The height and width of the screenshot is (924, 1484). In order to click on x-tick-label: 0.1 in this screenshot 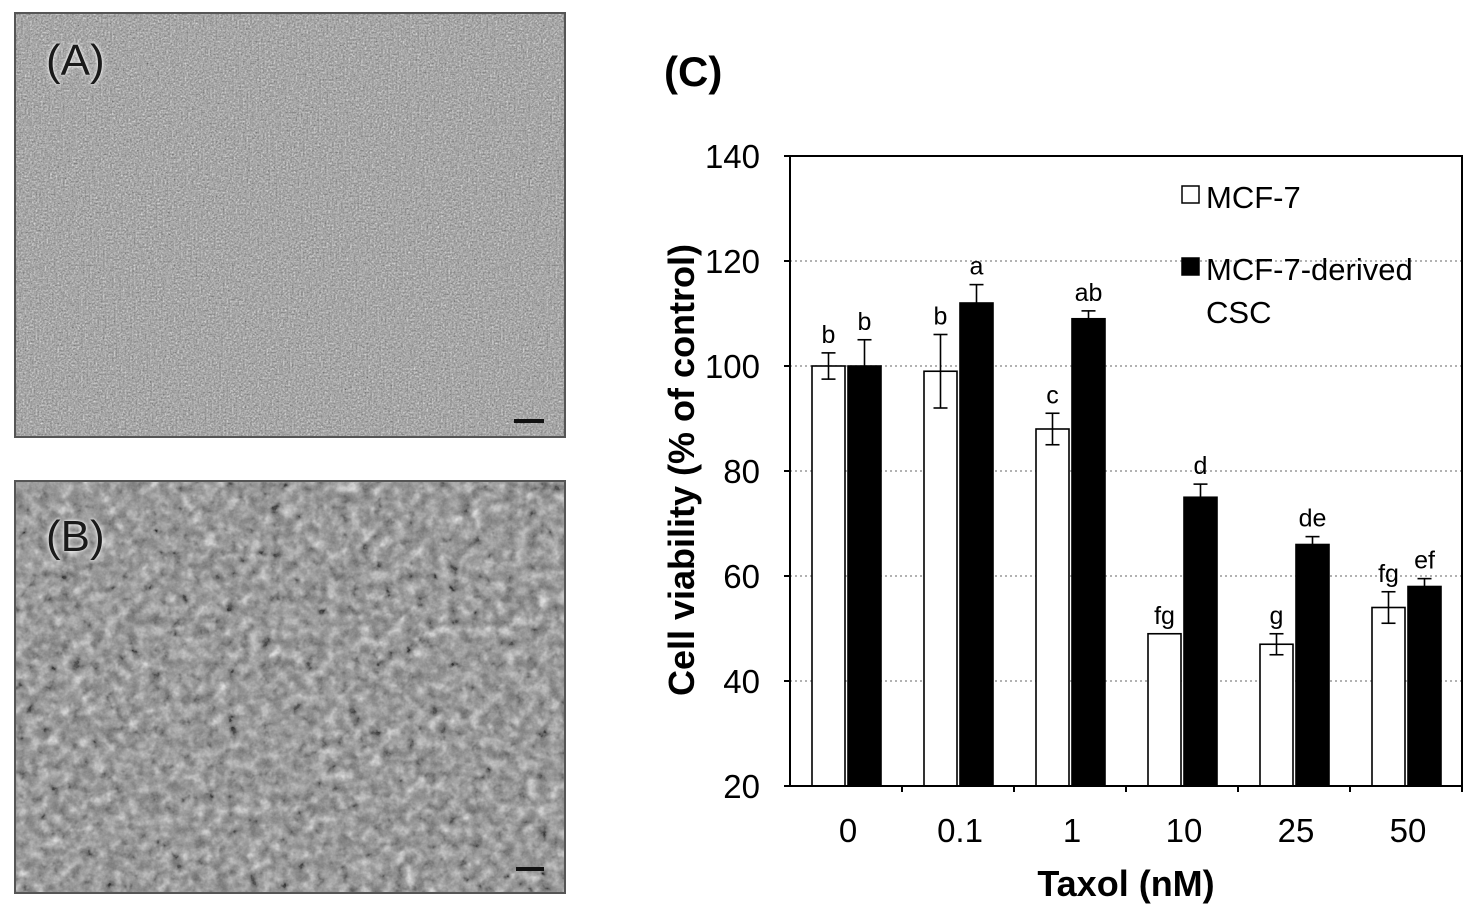, I will do `click(960, 830)`.